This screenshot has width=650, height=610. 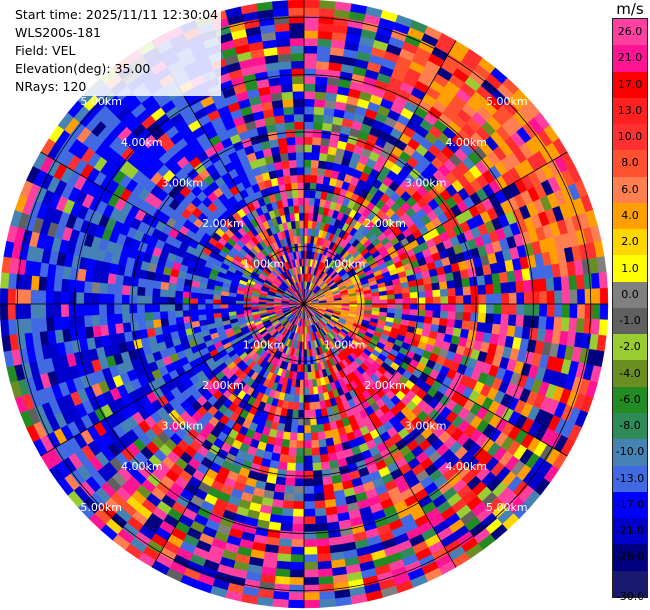 I want to click on colorbar-tick-label: 26.0, so click(x=630, y=32).